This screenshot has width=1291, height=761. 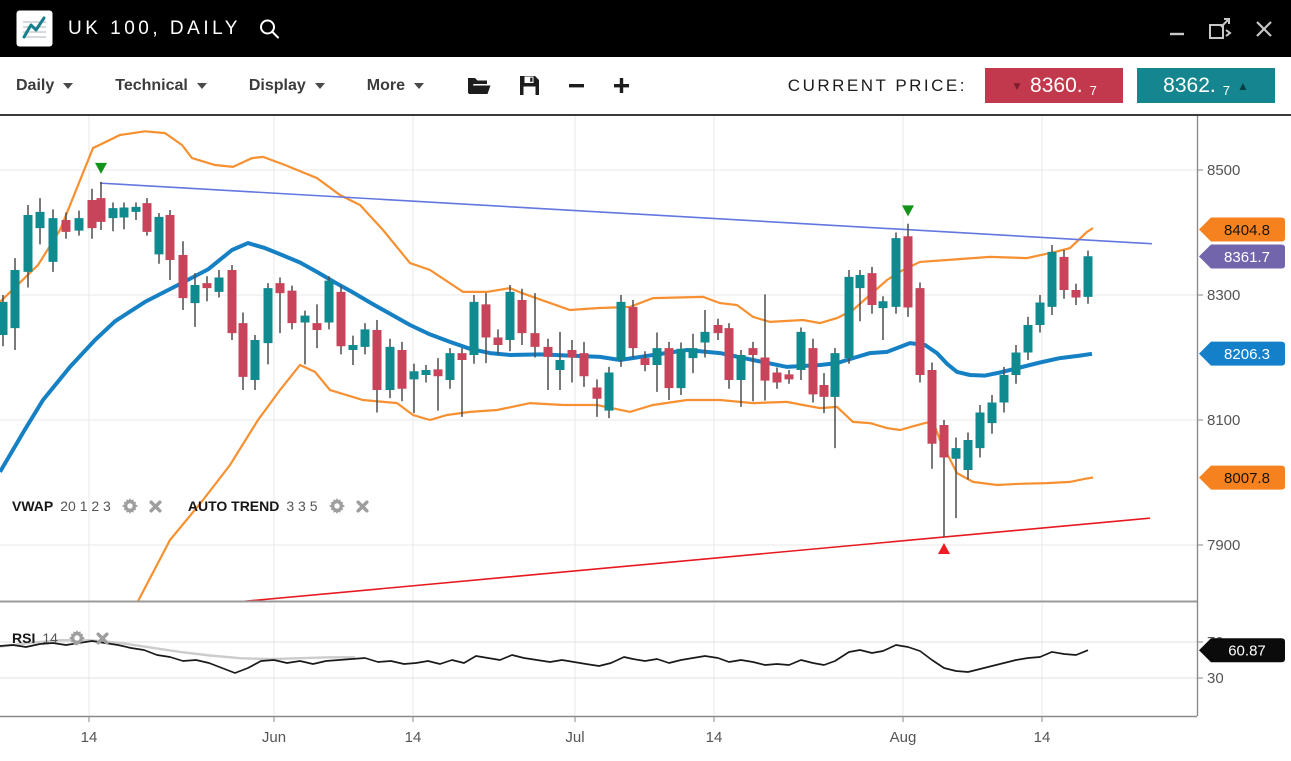 I want to click on rsi-remove-button, so click(x=102, y=638).